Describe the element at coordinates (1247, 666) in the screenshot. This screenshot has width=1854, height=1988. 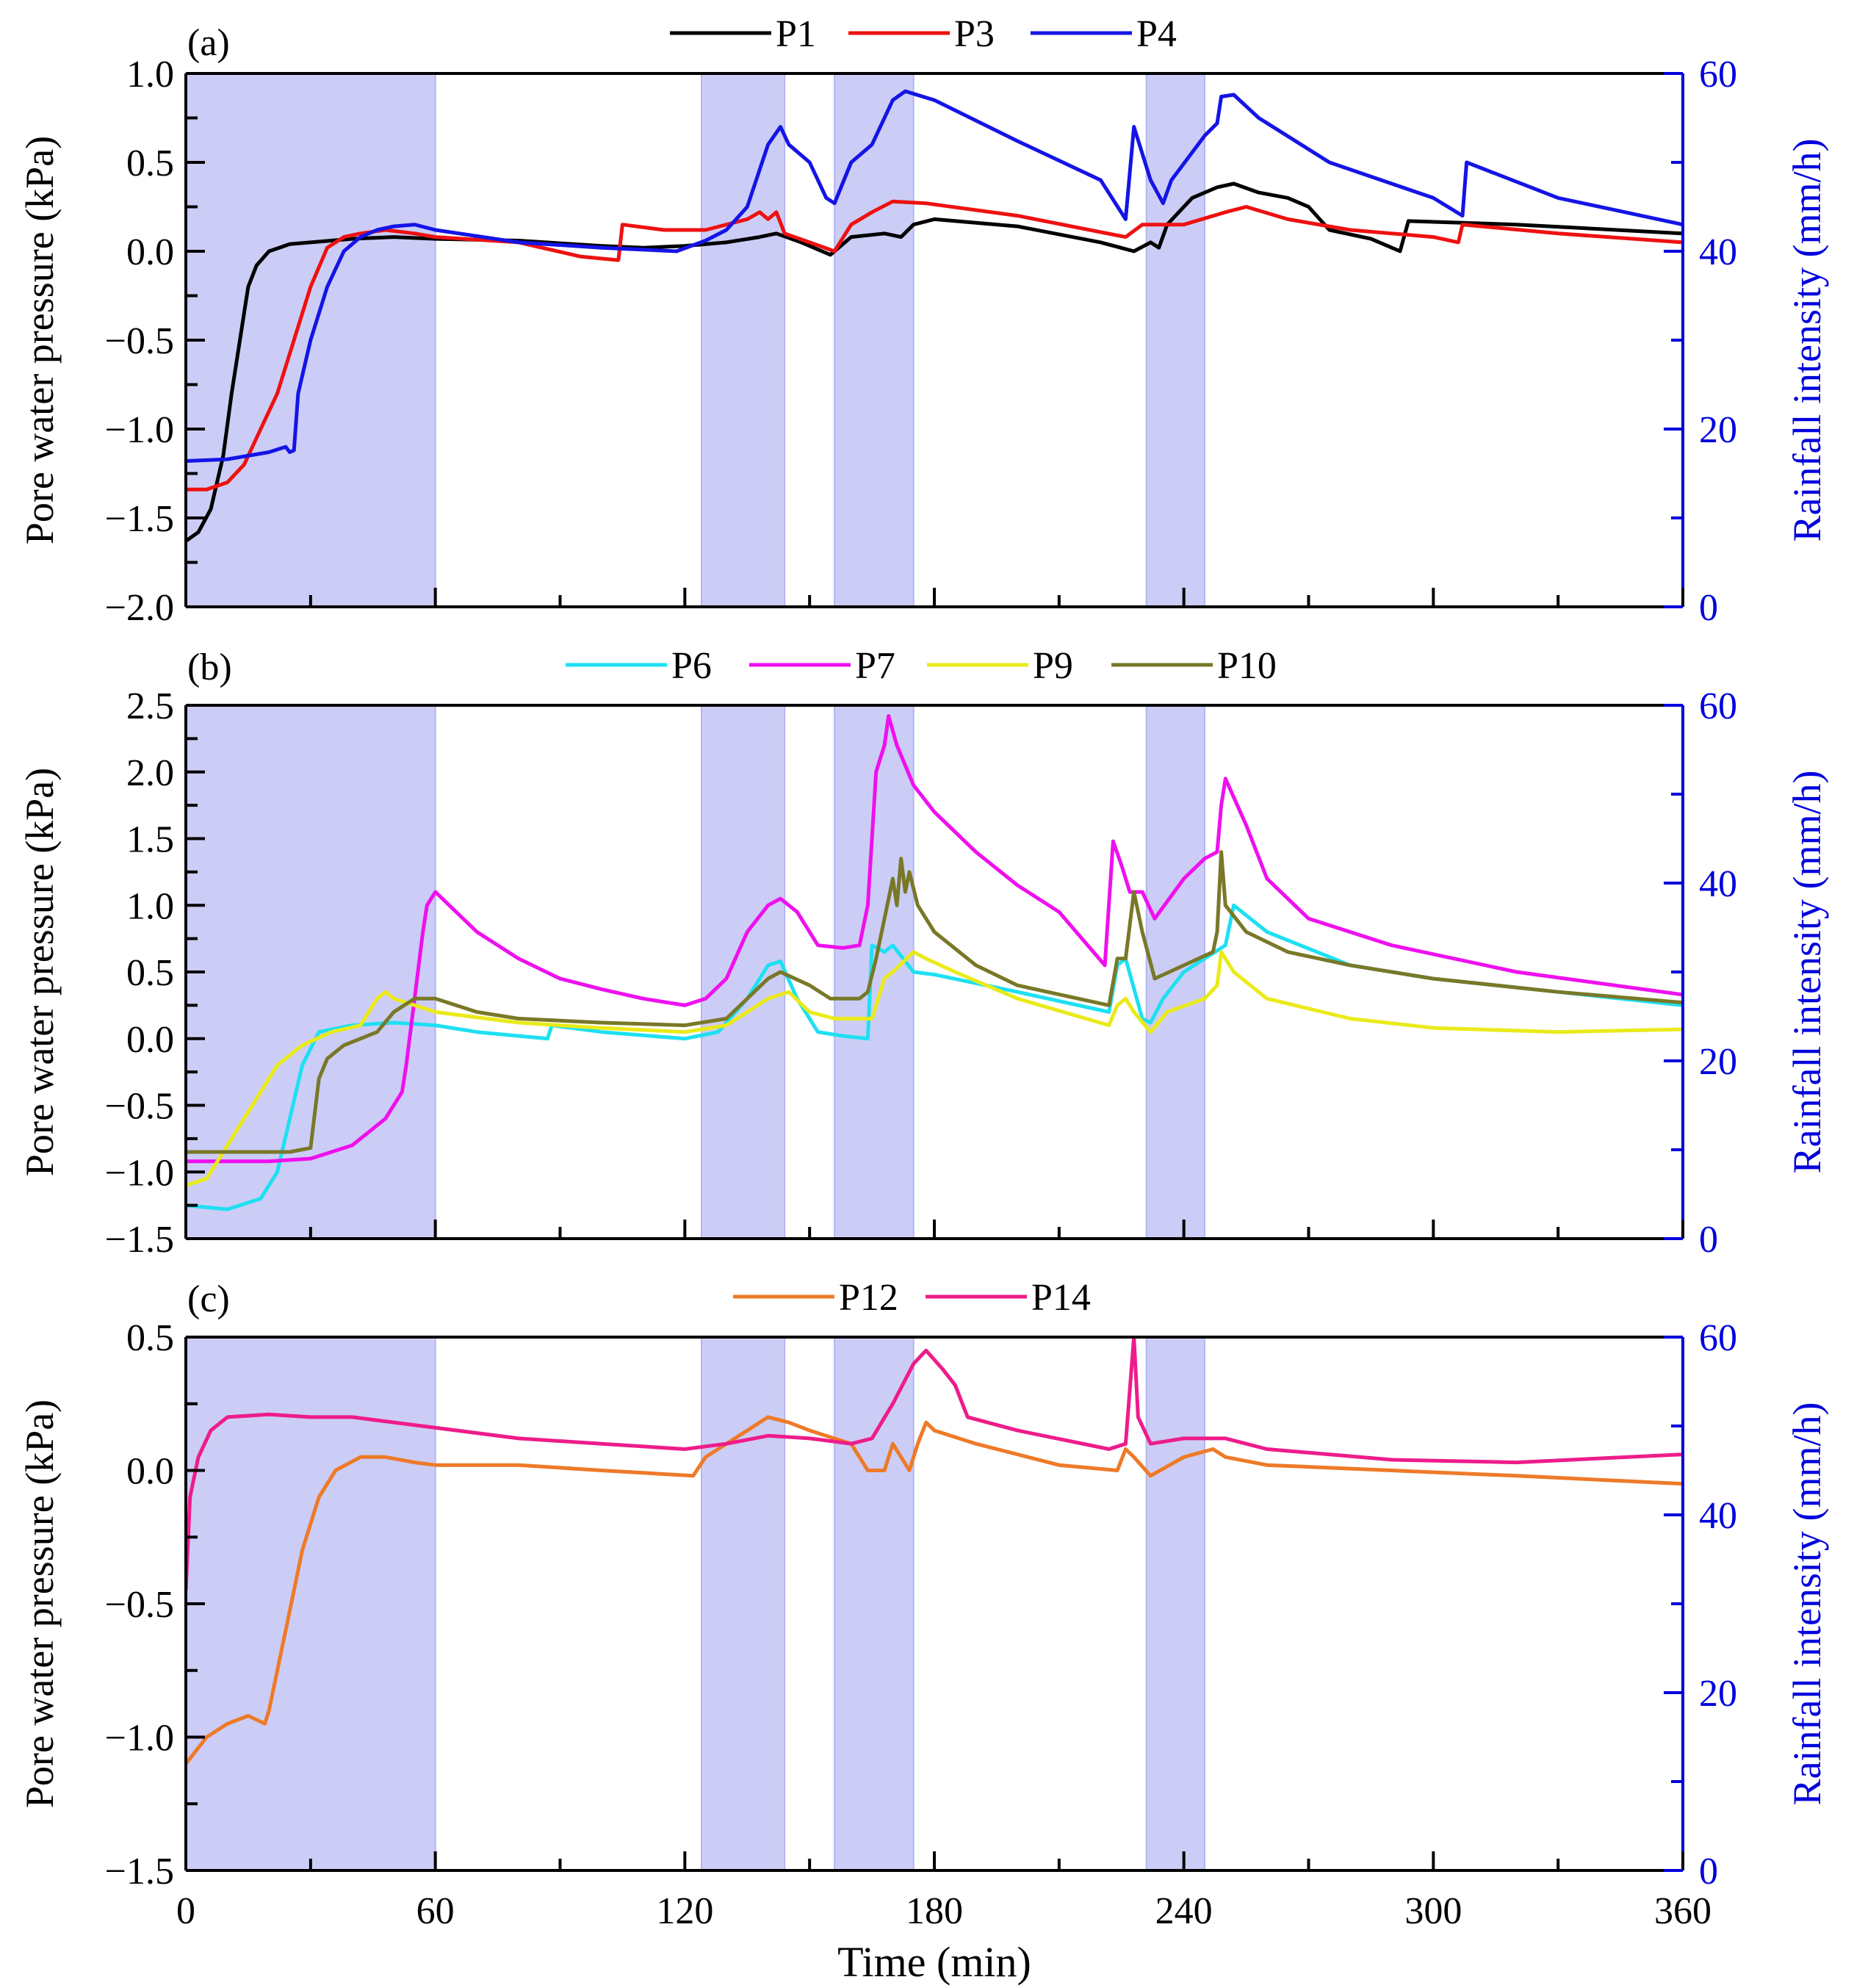
I see `legend-label: P10` at that location.